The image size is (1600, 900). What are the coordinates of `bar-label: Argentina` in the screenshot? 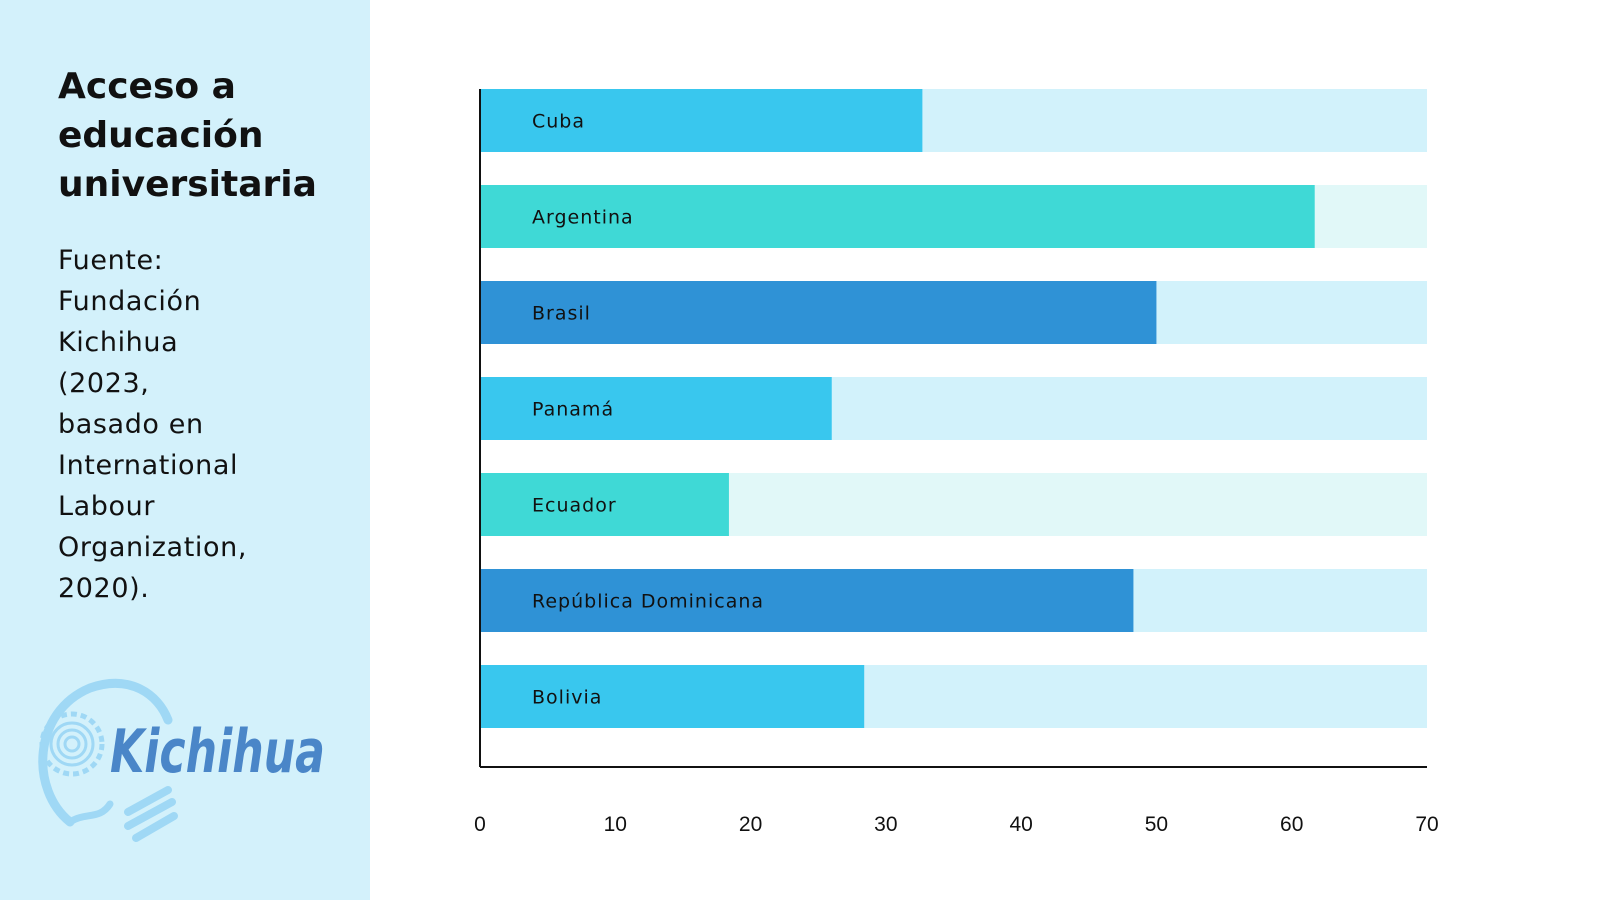 It's located at (583, 218).